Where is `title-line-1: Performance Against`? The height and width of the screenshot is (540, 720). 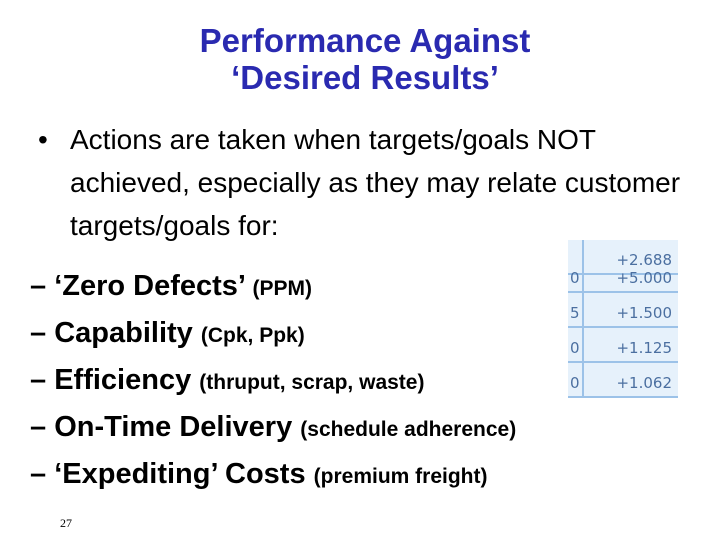
title-line-1: Performance Against is located at coordinates (365, 40).